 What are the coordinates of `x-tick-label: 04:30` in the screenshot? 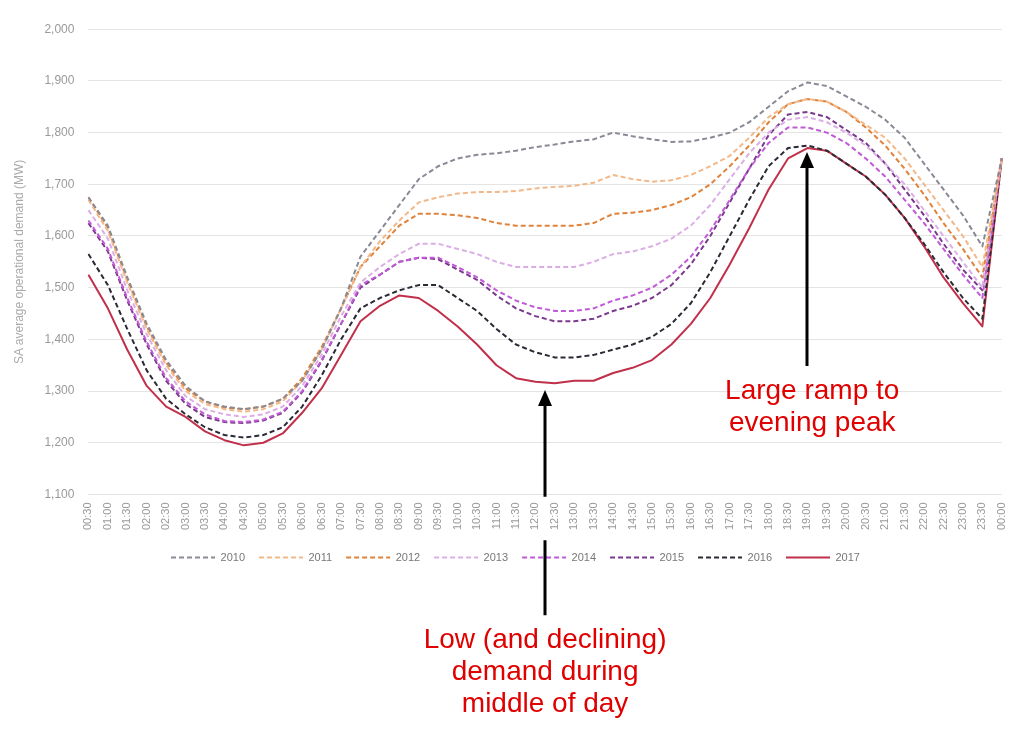 It's located at (242, 516).